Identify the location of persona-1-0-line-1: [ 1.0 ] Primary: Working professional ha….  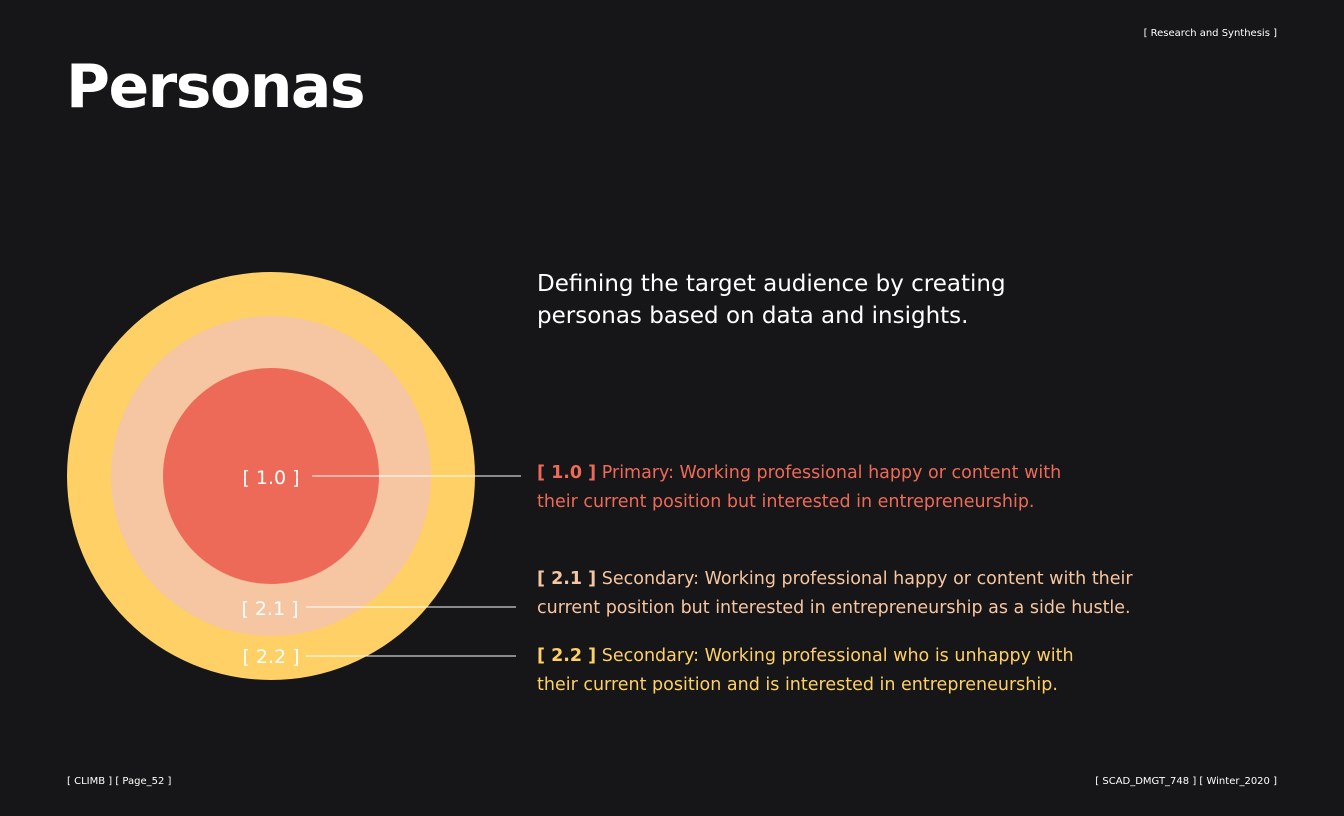
(817, 473).